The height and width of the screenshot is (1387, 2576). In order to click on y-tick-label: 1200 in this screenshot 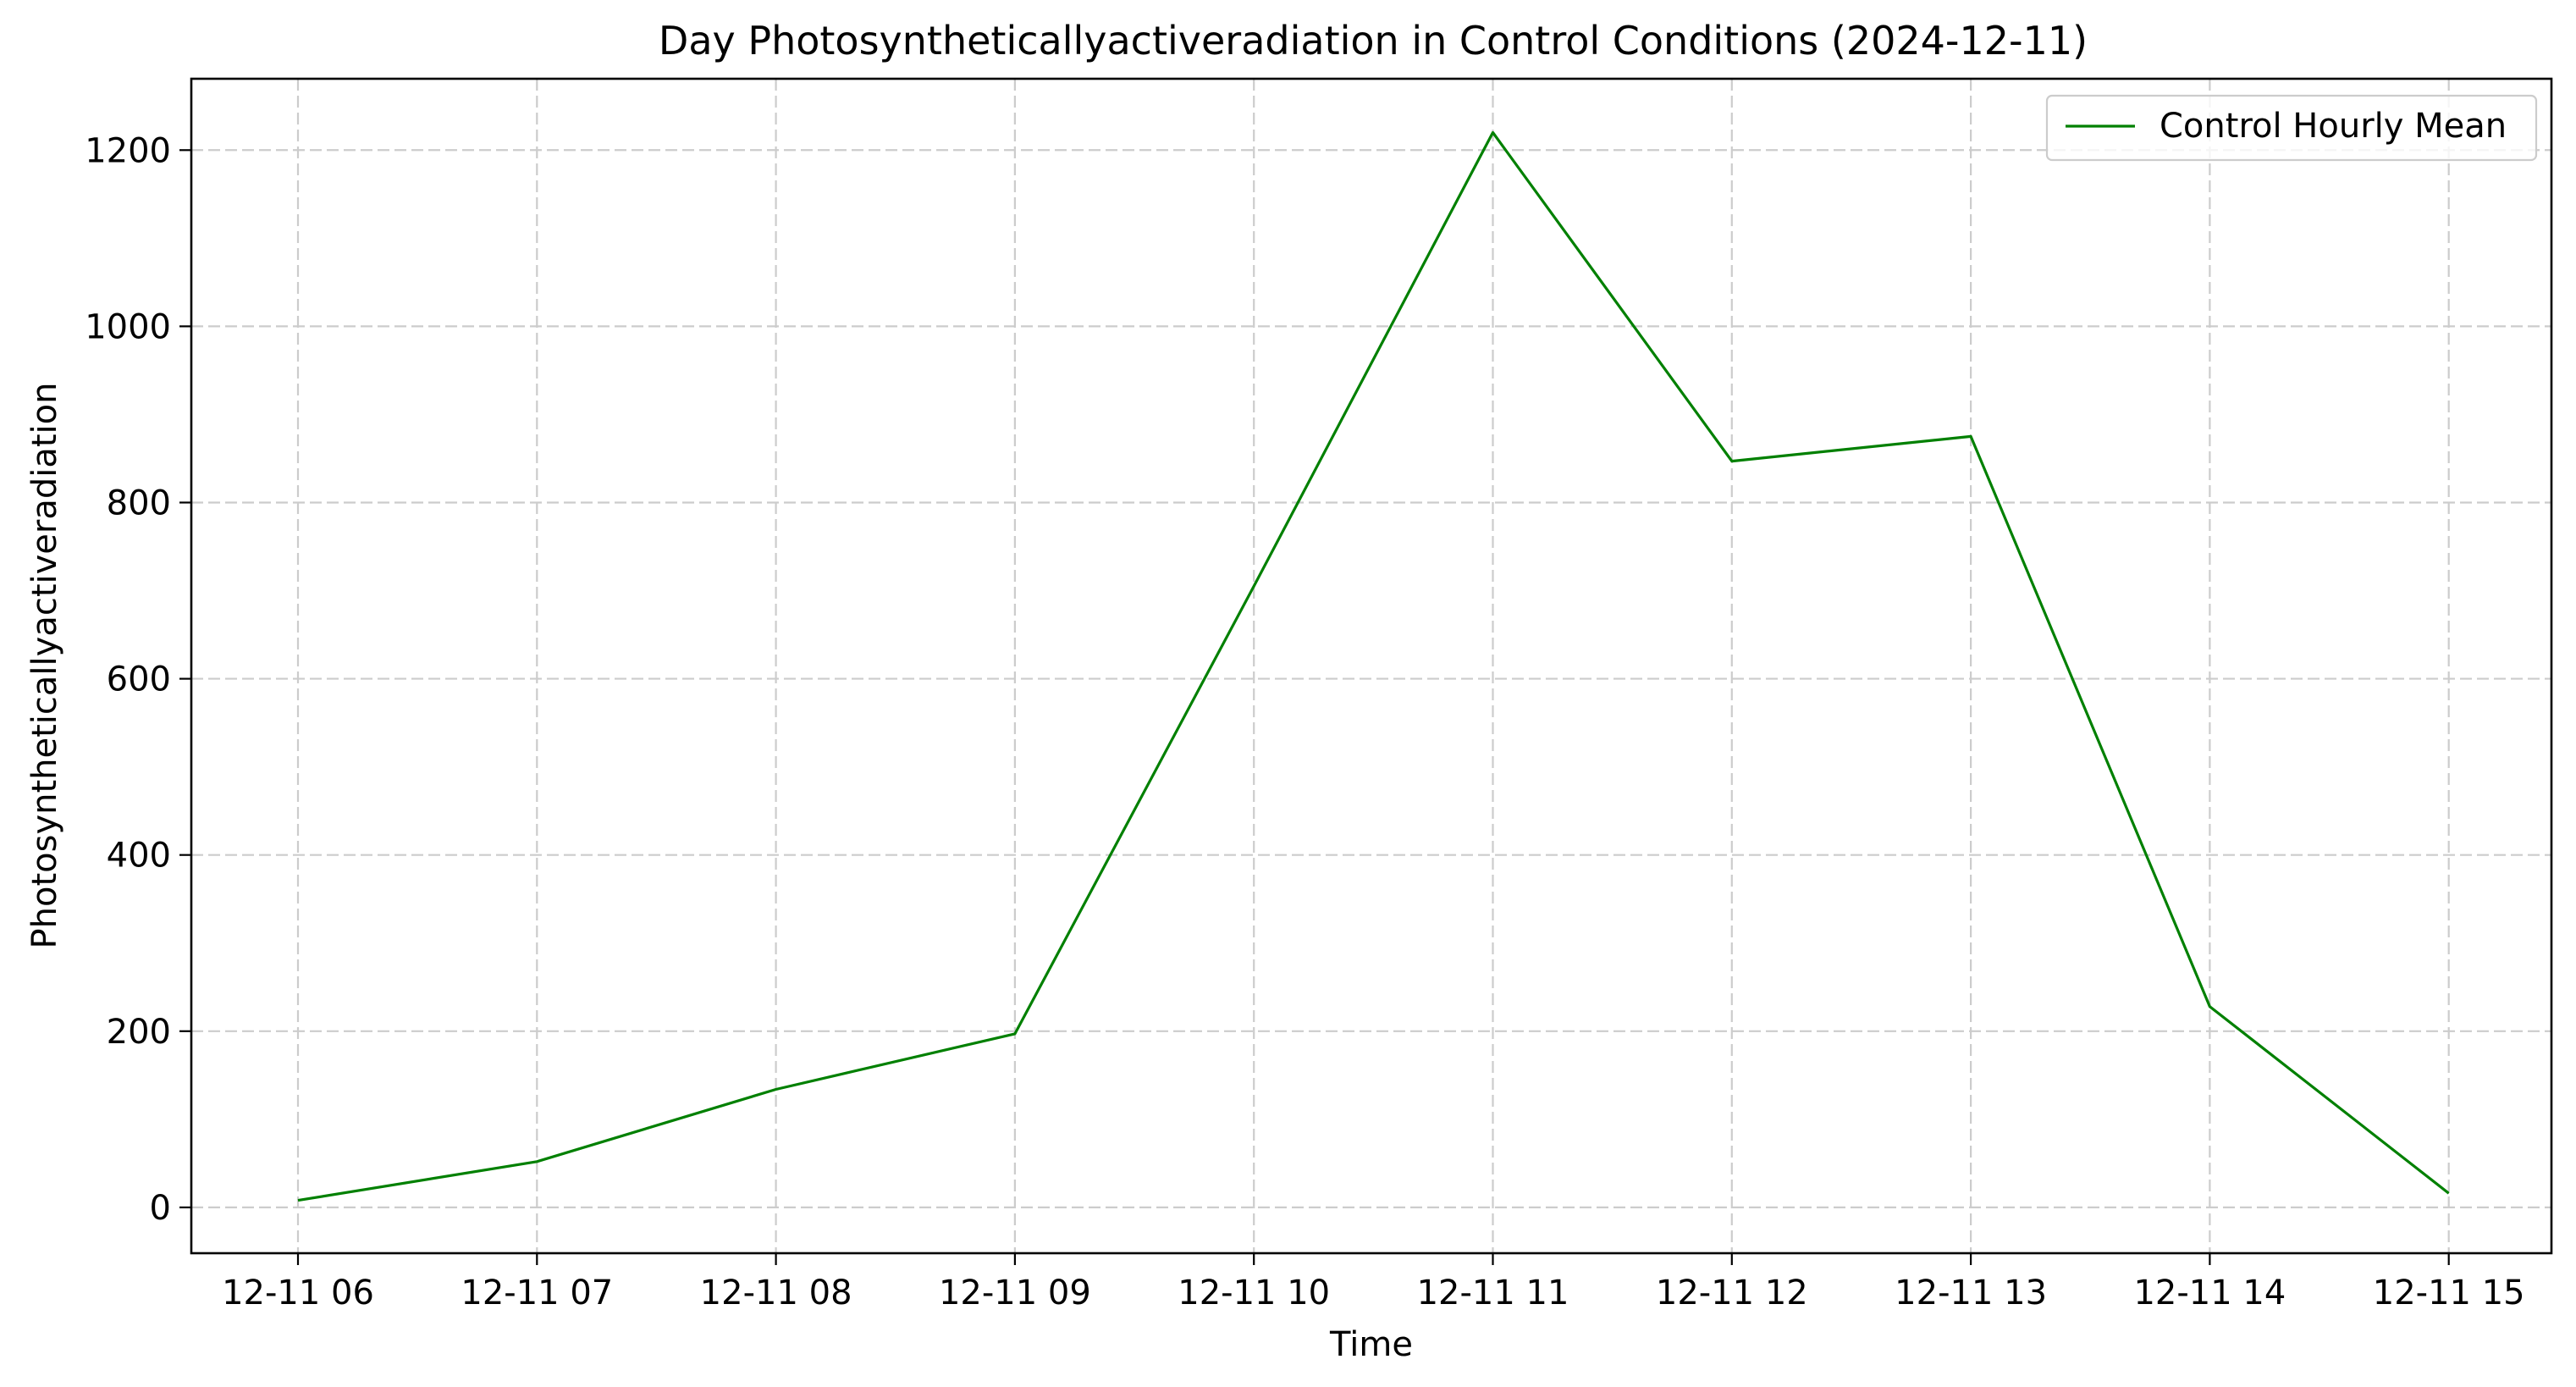, I will do `click(128, 150)`.